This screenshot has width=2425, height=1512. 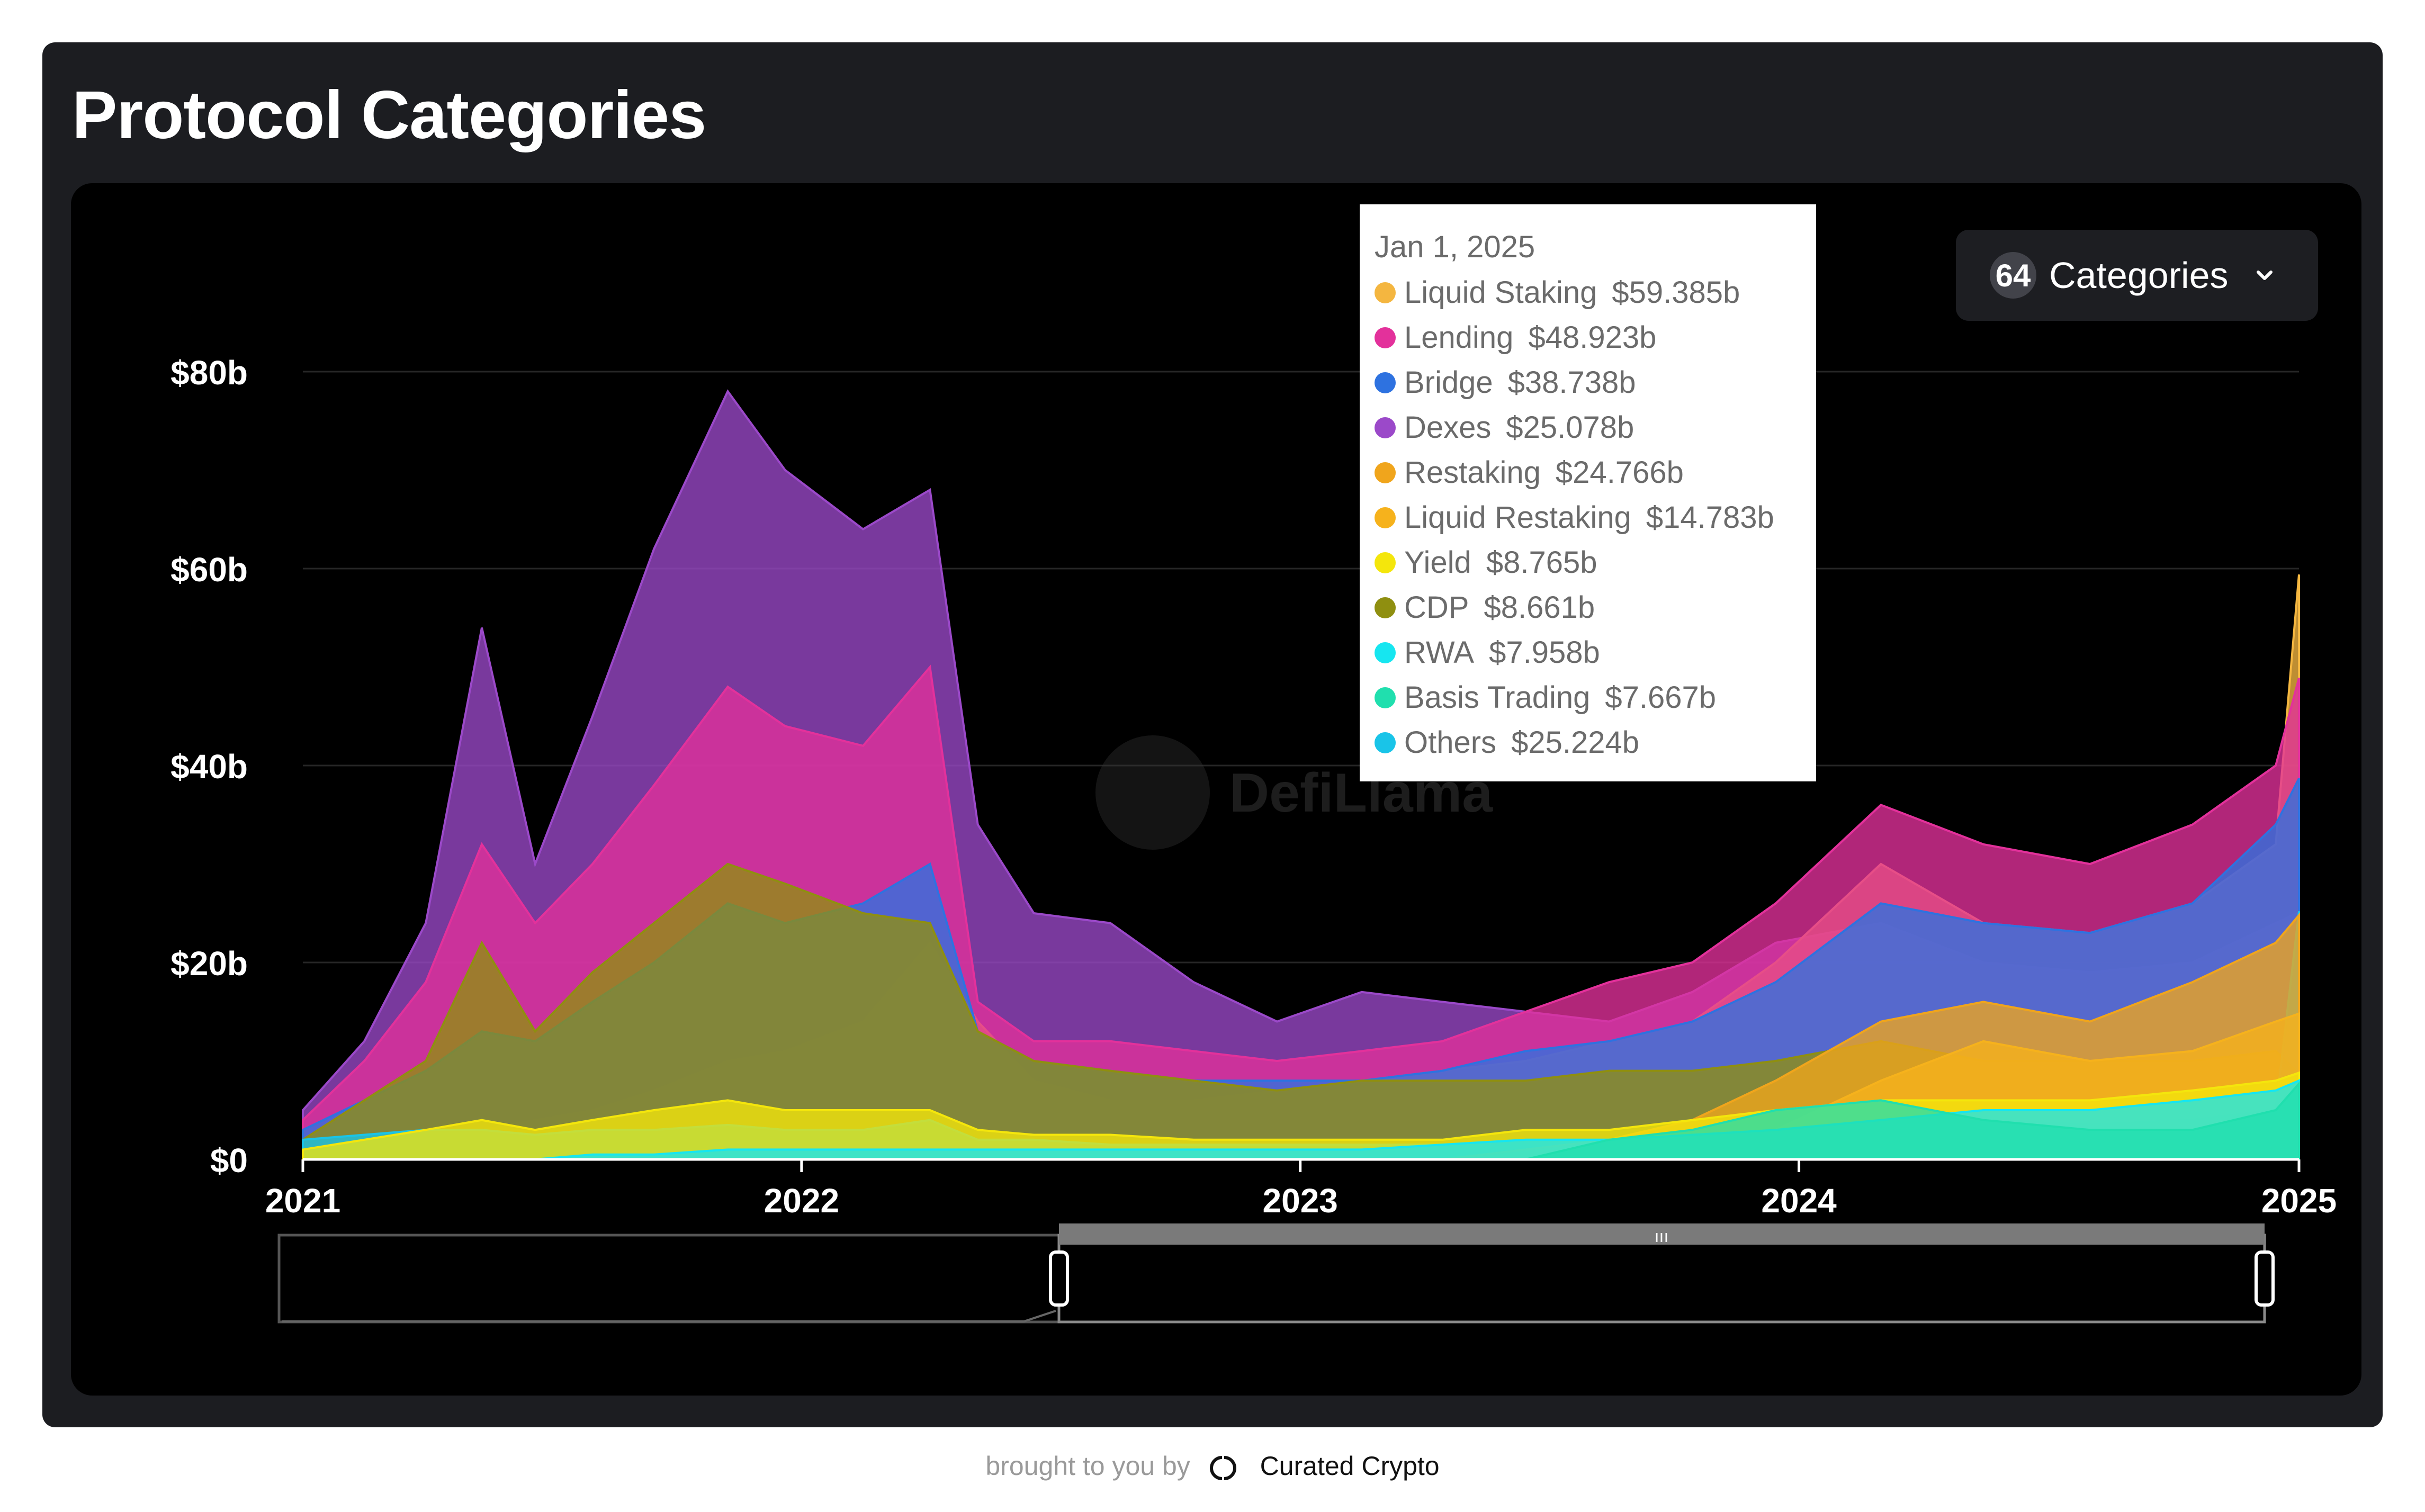 I want to click on tooltip-series-value: $48.923b, so click(x=1592, y=337).